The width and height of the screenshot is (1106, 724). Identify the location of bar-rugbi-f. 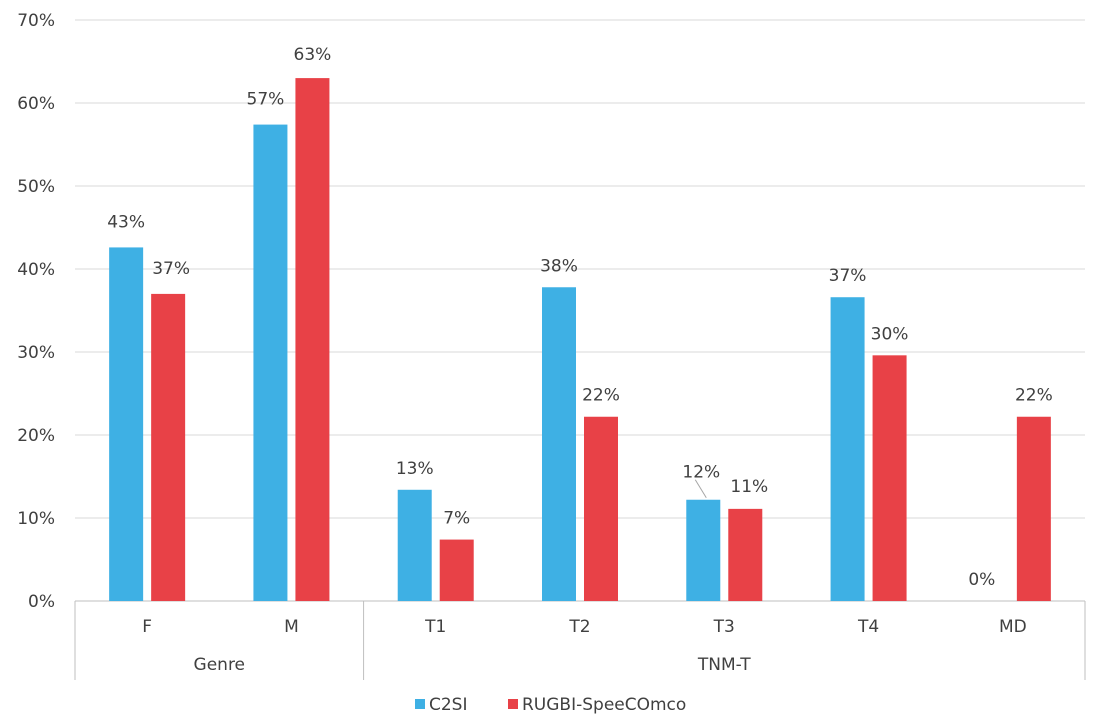
(168, 447).